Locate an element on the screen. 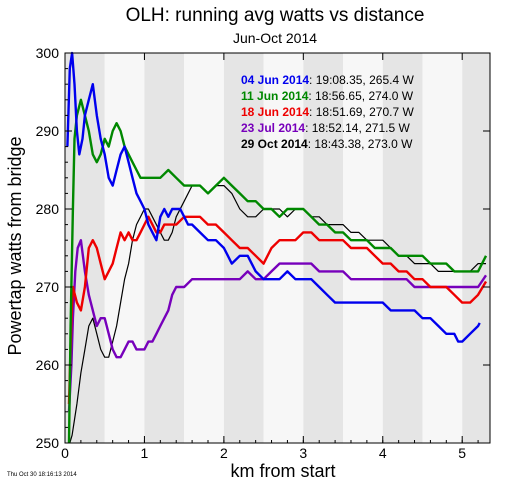 The image size is (512, 491). legend-summary: : 18:43.38, 273.0 W is located at coordinates (360, 144).